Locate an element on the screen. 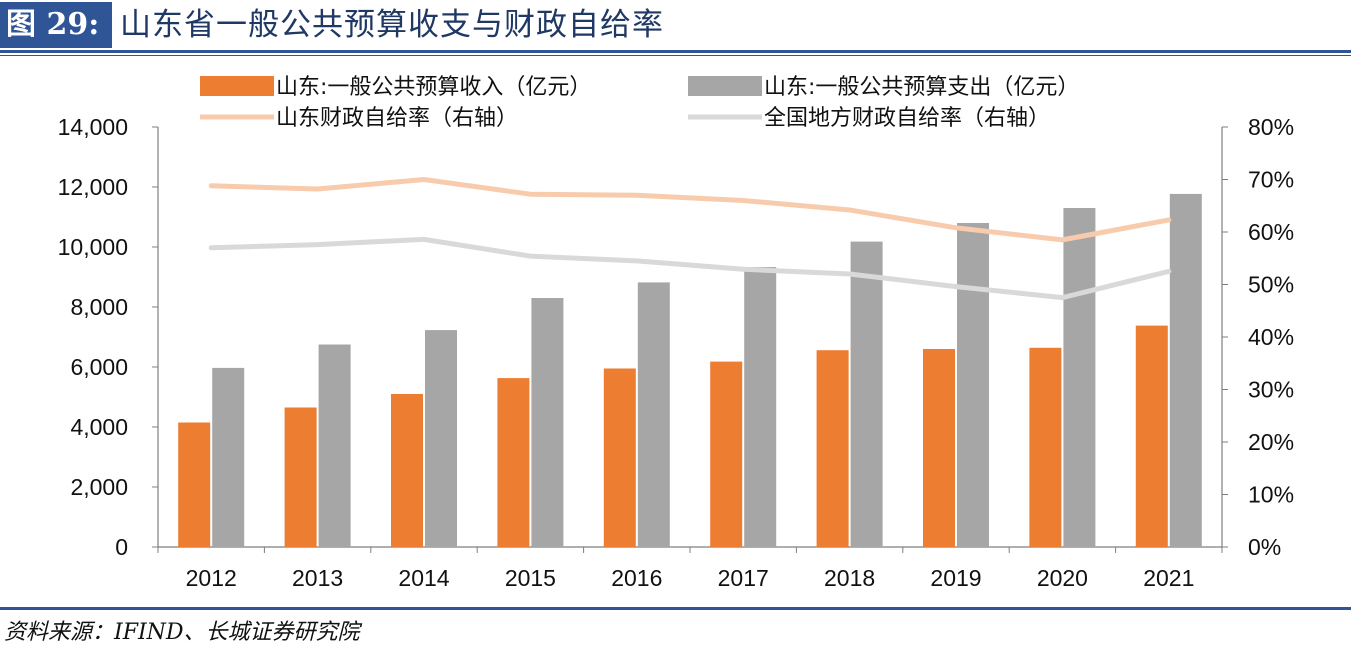 The image size is (1351, 646). x-axis-tick-label: 2013 is located at coordinates (317, 578).